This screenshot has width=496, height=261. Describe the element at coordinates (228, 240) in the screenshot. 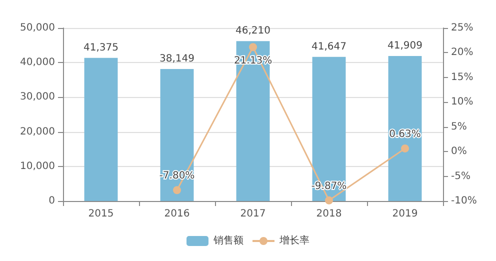

I see `legend-label: 销售额` at that location.